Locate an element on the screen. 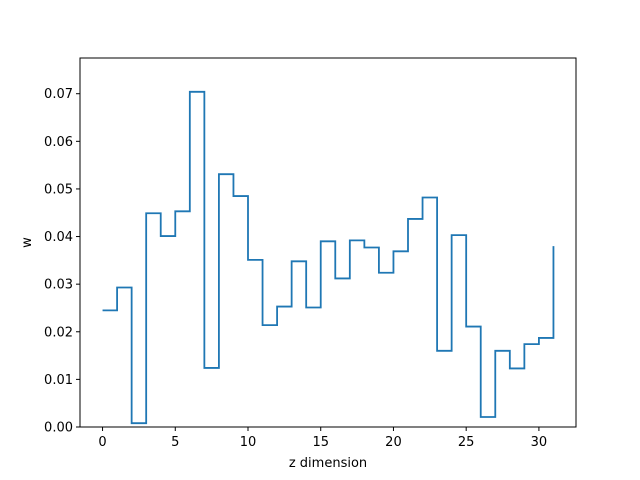 Image resolution: width=640 pixels, height=480 pixels. y-axis-label: w is located at coordinates (27, 242).